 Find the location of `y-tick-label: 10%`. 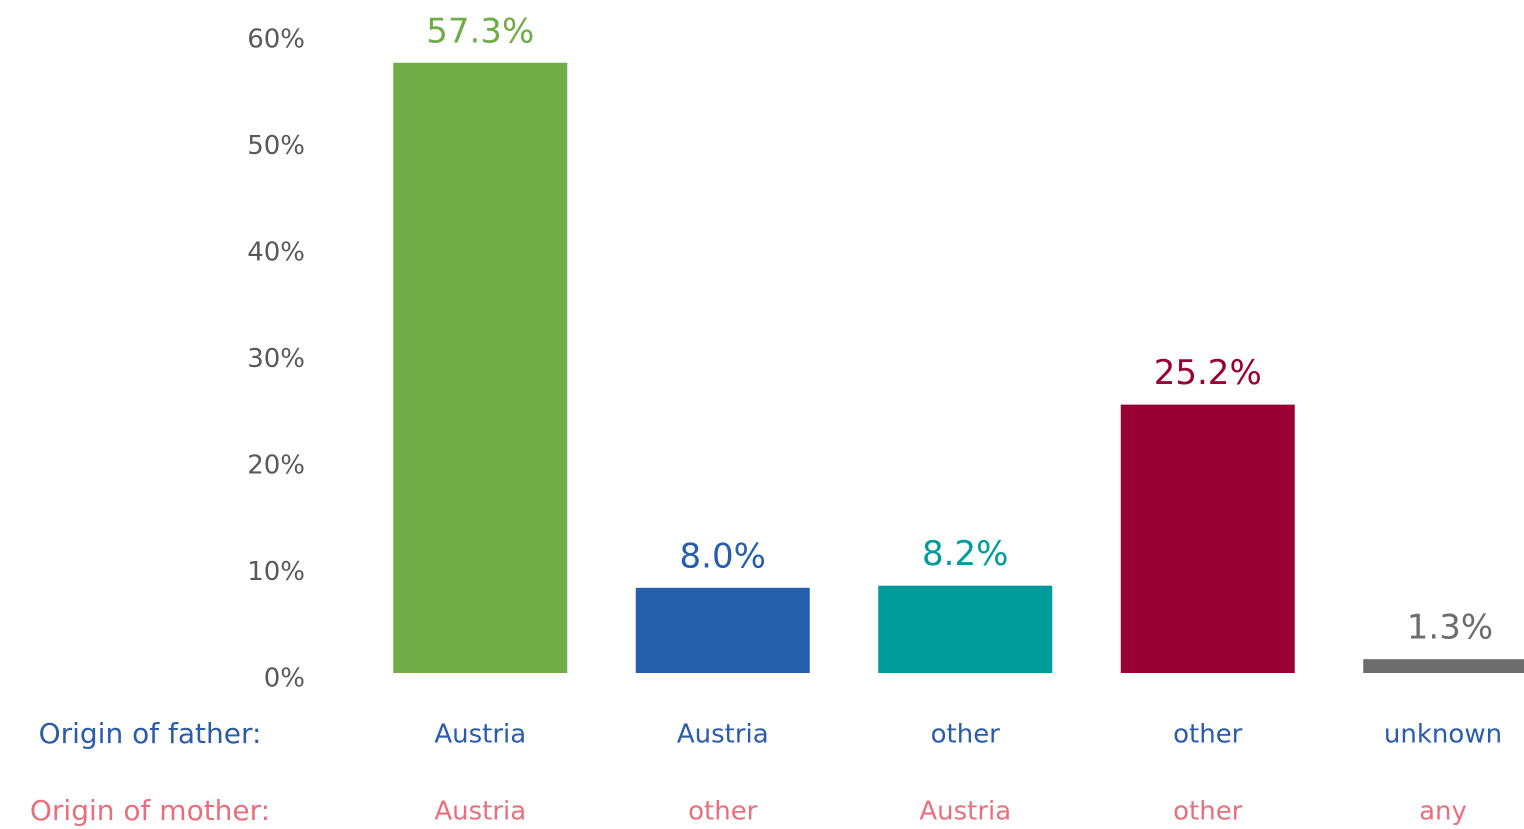

y-tick-label: 10% is located at coordinates (276, 572).